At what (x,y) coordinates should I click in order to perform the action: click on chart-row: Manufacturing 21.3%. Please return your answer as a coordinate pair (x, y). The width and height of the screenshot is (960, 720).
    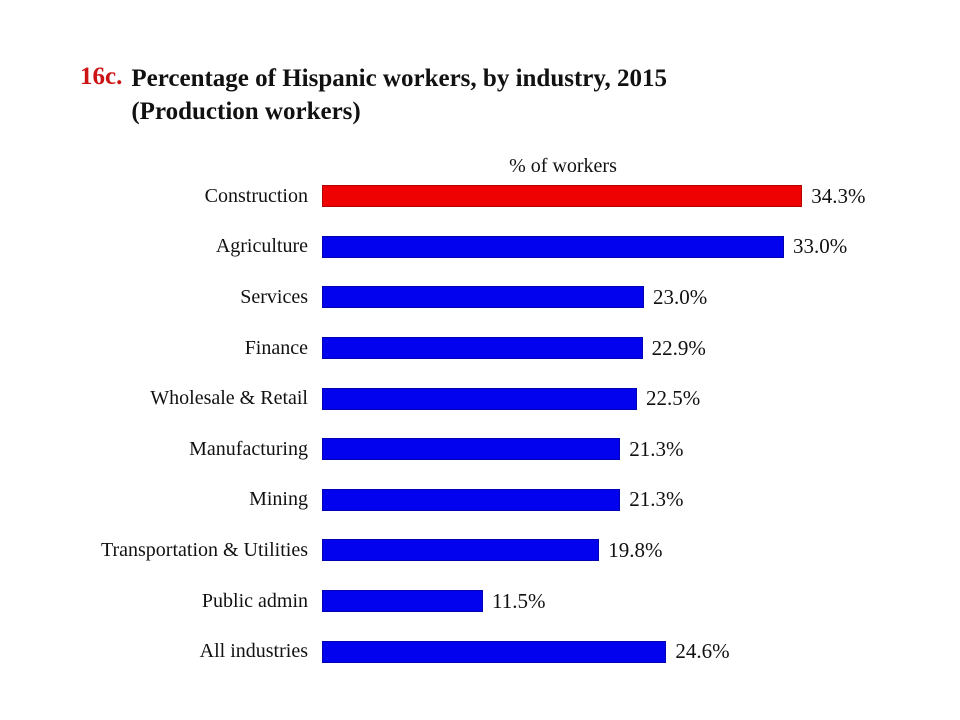
    Looking at the image, I should click on (480, 449).